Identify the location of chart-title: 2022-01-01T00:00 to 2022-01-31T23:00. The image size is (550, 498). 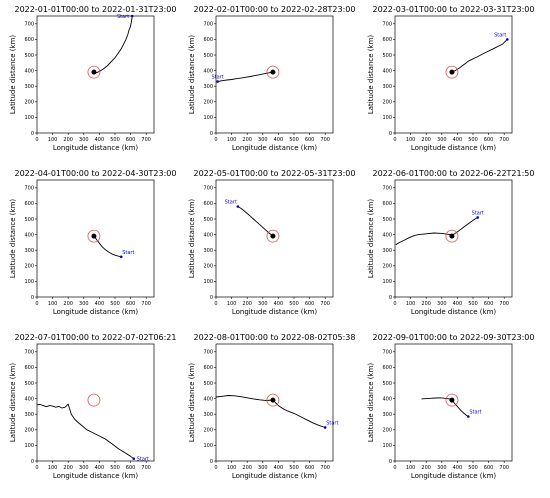
(96, 9).